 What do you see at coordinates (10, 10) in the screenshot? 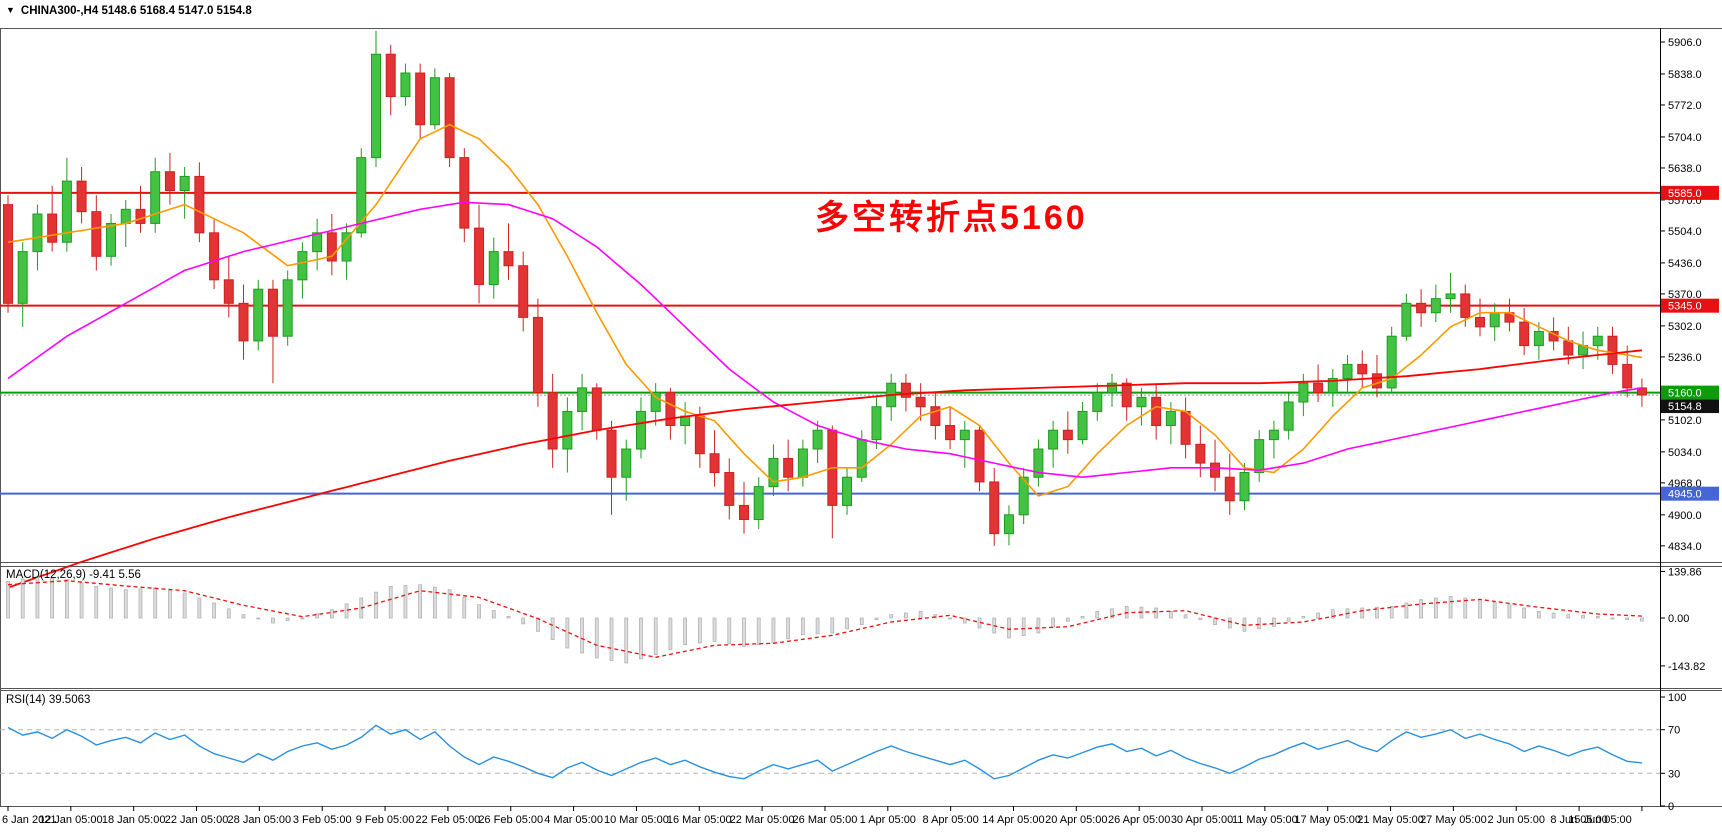
I see `chevron-down-icon: ▼` at bounding box center [10, 10].